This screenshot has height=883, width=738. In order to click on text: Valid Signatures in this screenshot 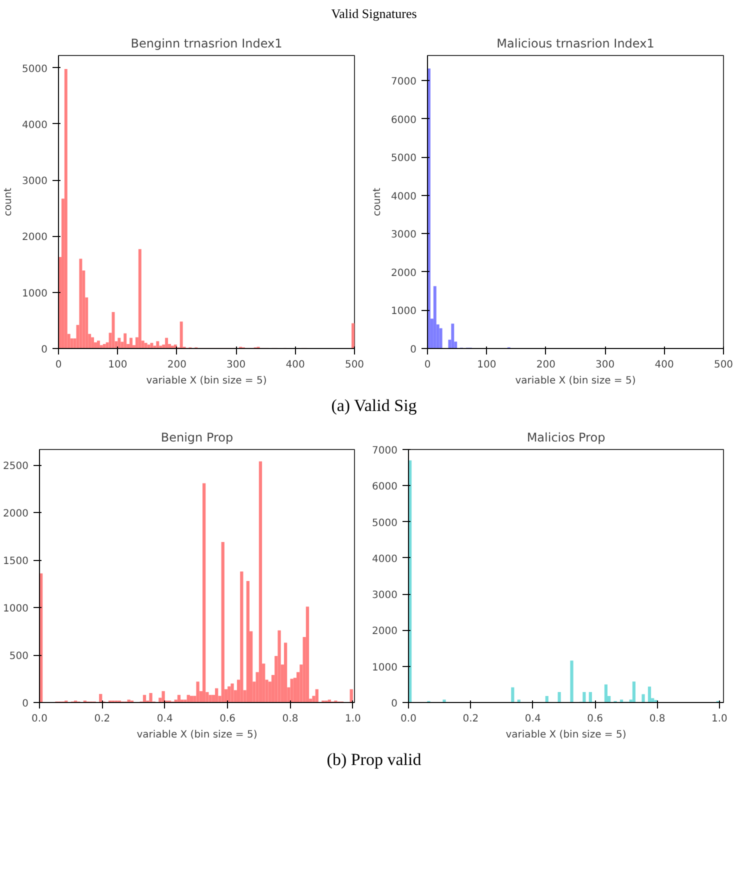, I will do `click(374, 14)`.